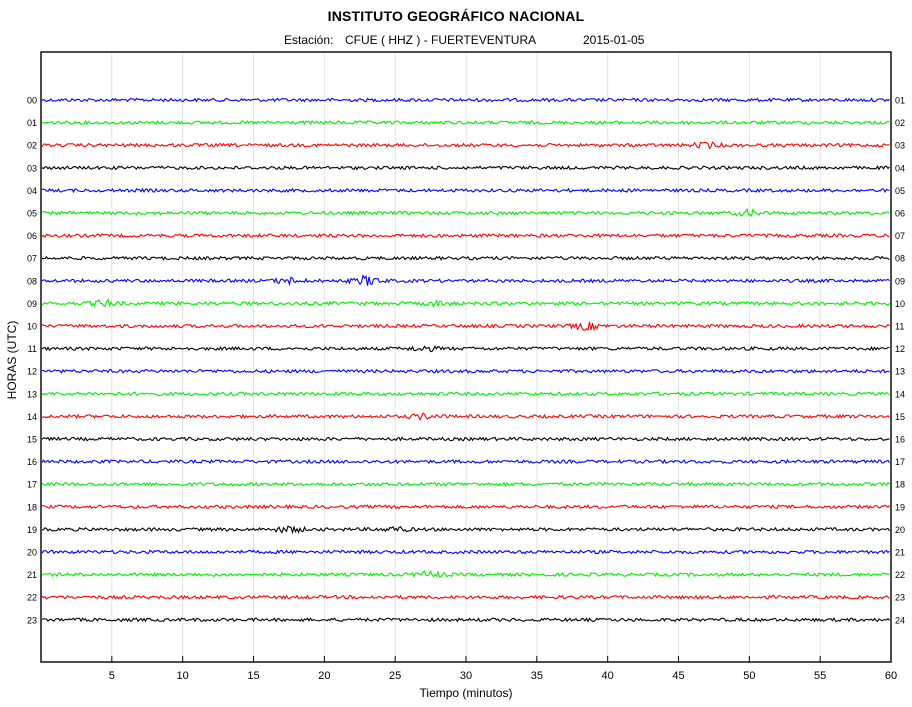 Image resolution: width=912 pixels, height=707 pixels. What do you see at coordinates (900, 575) in the screenshot?
I see `hour-label-right: 22` at bounding box center [900, 575].